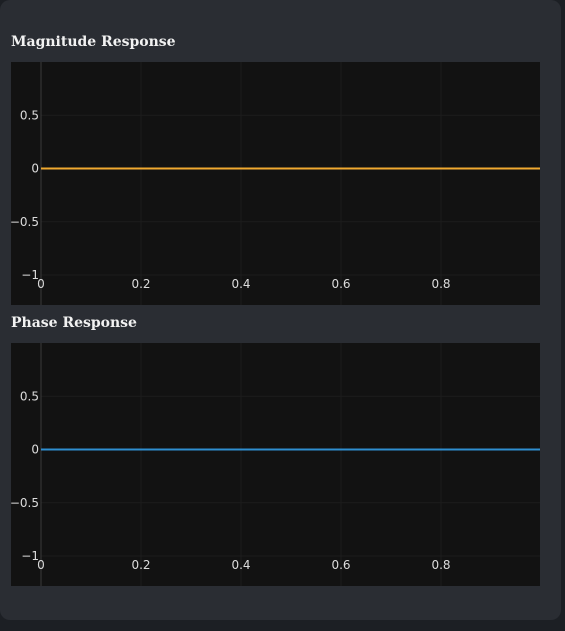 The image size is (565, 631). What do you see at coordinates (74, 323) in the screenshot?
I see `chart-title: Phase Response` at bounding box center [74, 323].